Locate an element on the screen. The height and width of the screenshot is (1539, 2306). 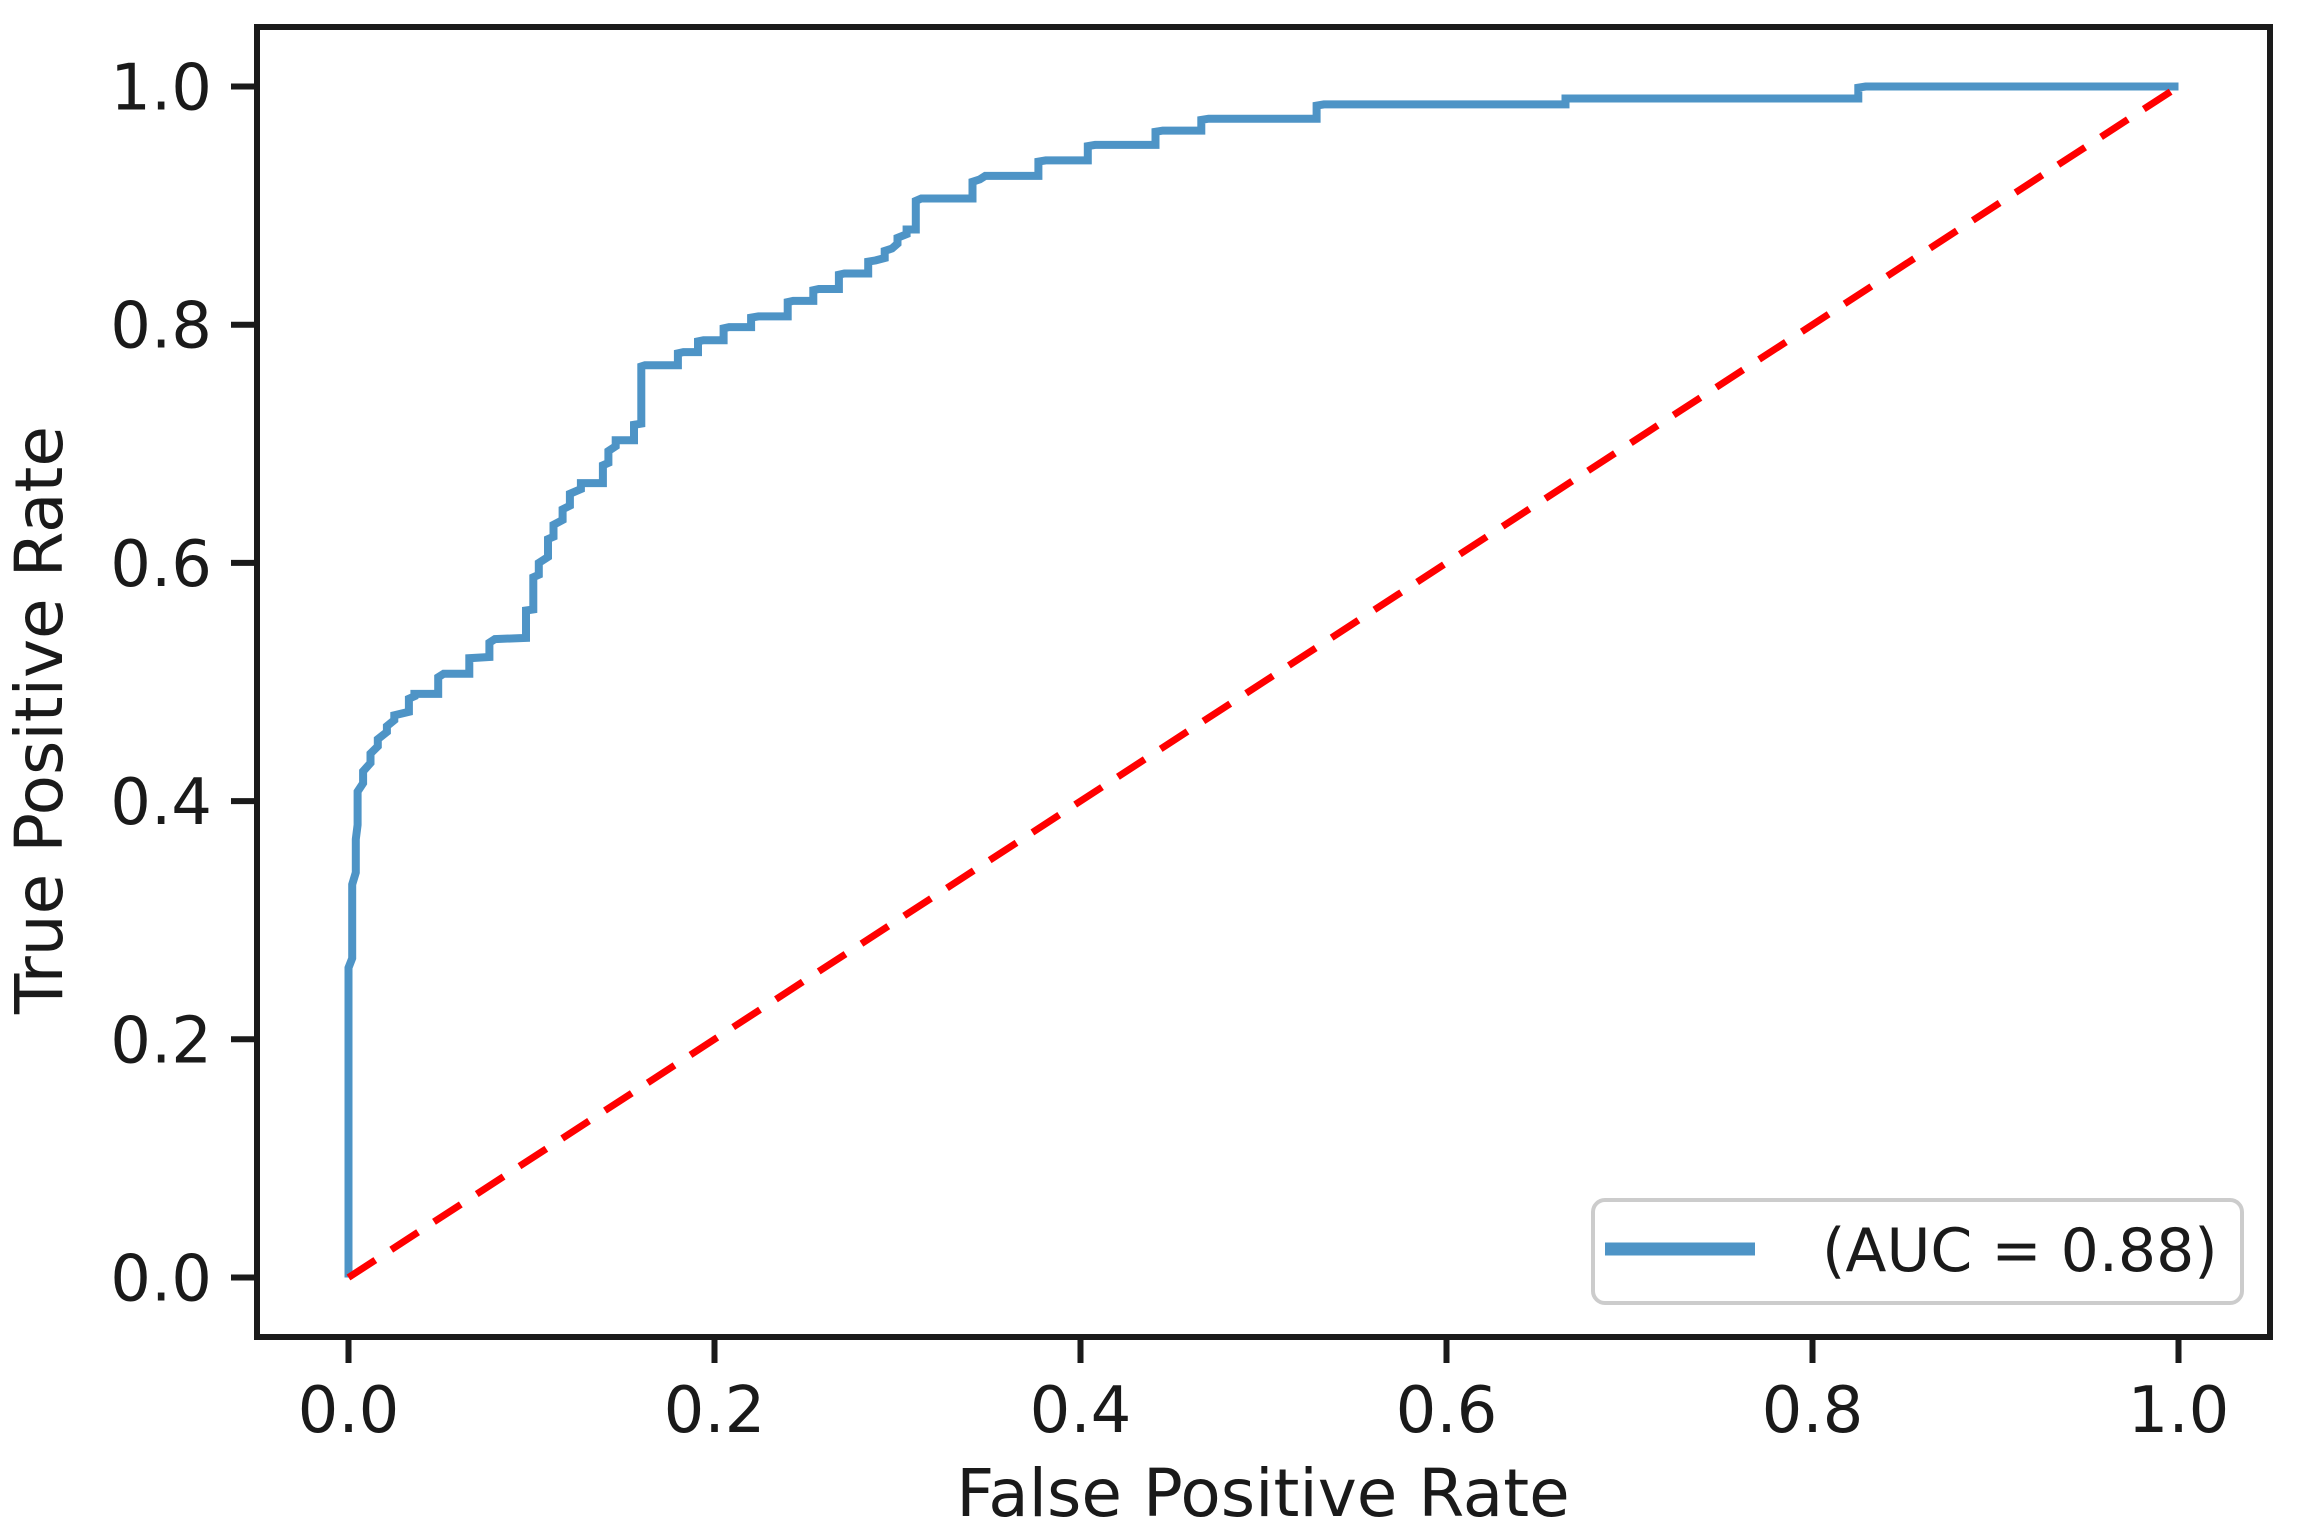
y-tick-label: 0.2 is located at coordinates (161, 1041).